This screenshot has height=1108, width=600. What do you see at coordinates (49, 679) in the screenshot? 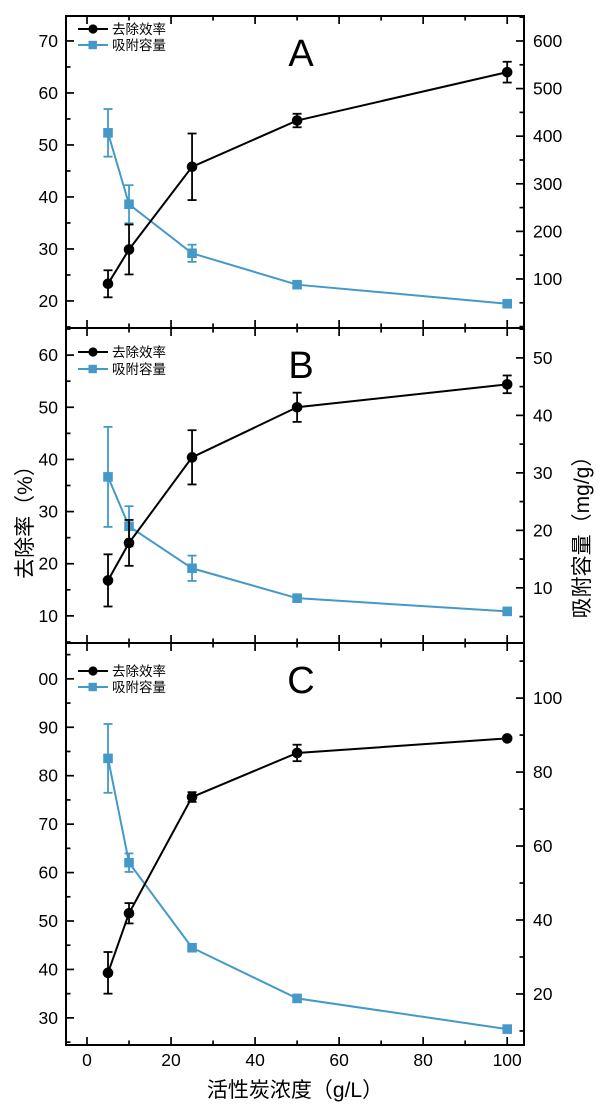
I see `left-tick-label: 00` at bounding box center [49, 679].